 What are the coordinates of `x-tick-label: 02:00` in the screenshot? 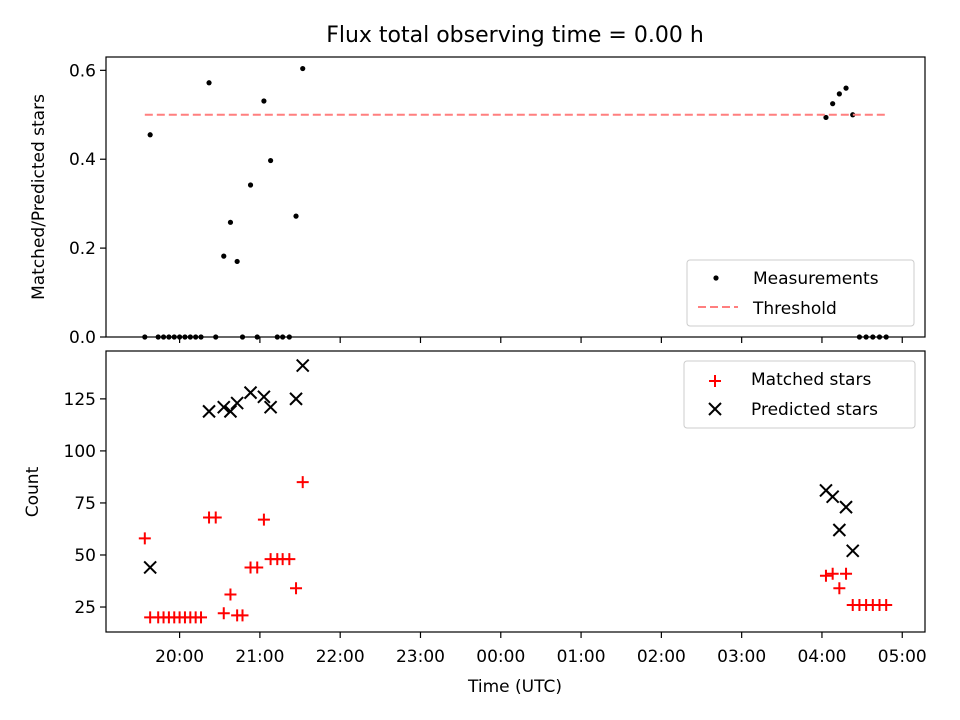 It's located at (661, 657).